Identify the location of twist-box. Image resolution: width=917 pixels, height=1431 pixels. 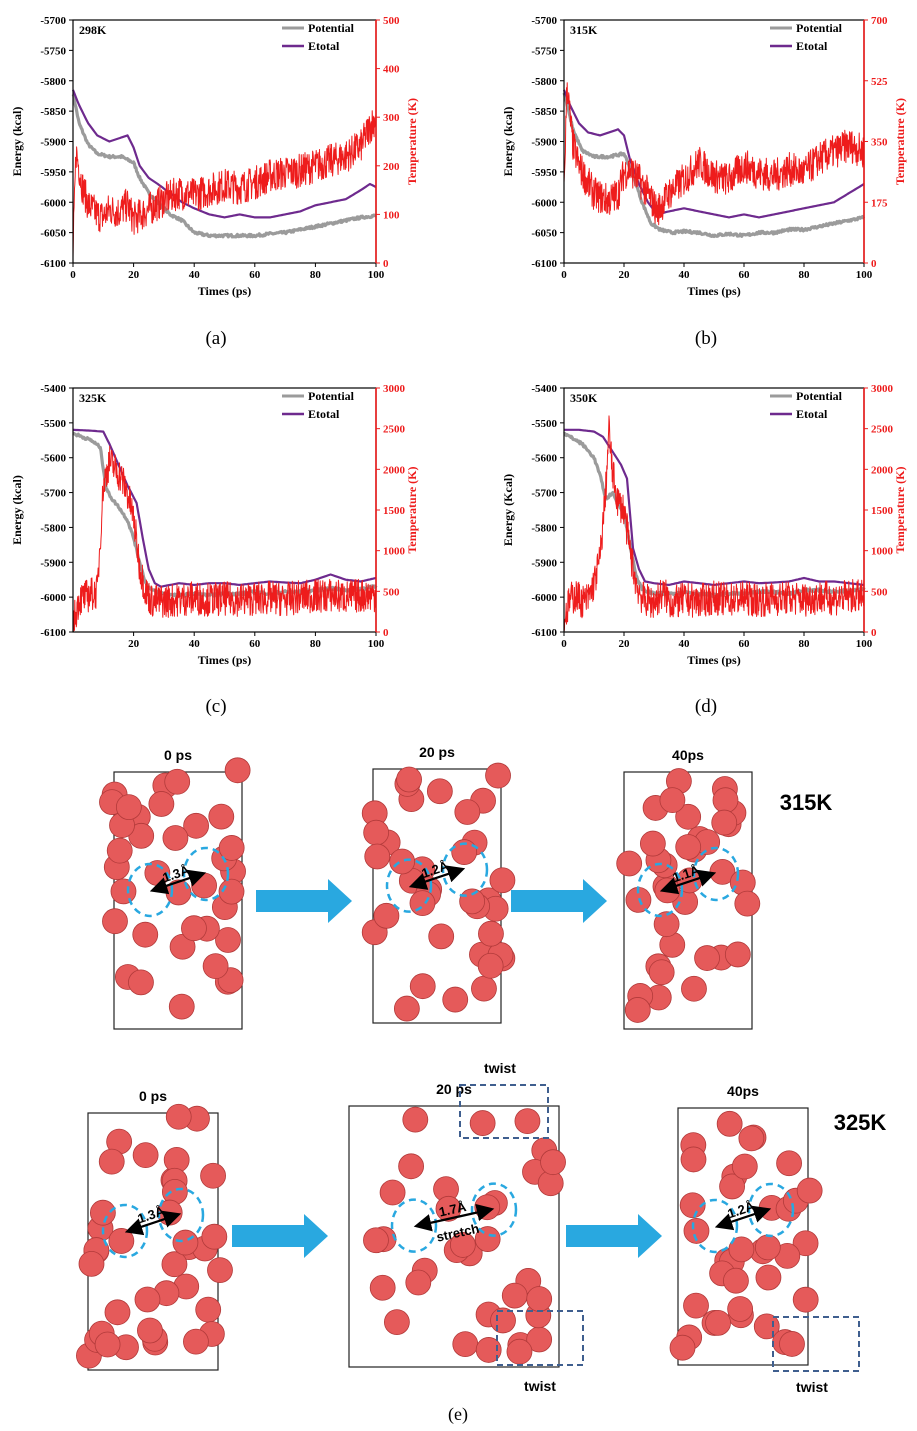
(816, 1344).